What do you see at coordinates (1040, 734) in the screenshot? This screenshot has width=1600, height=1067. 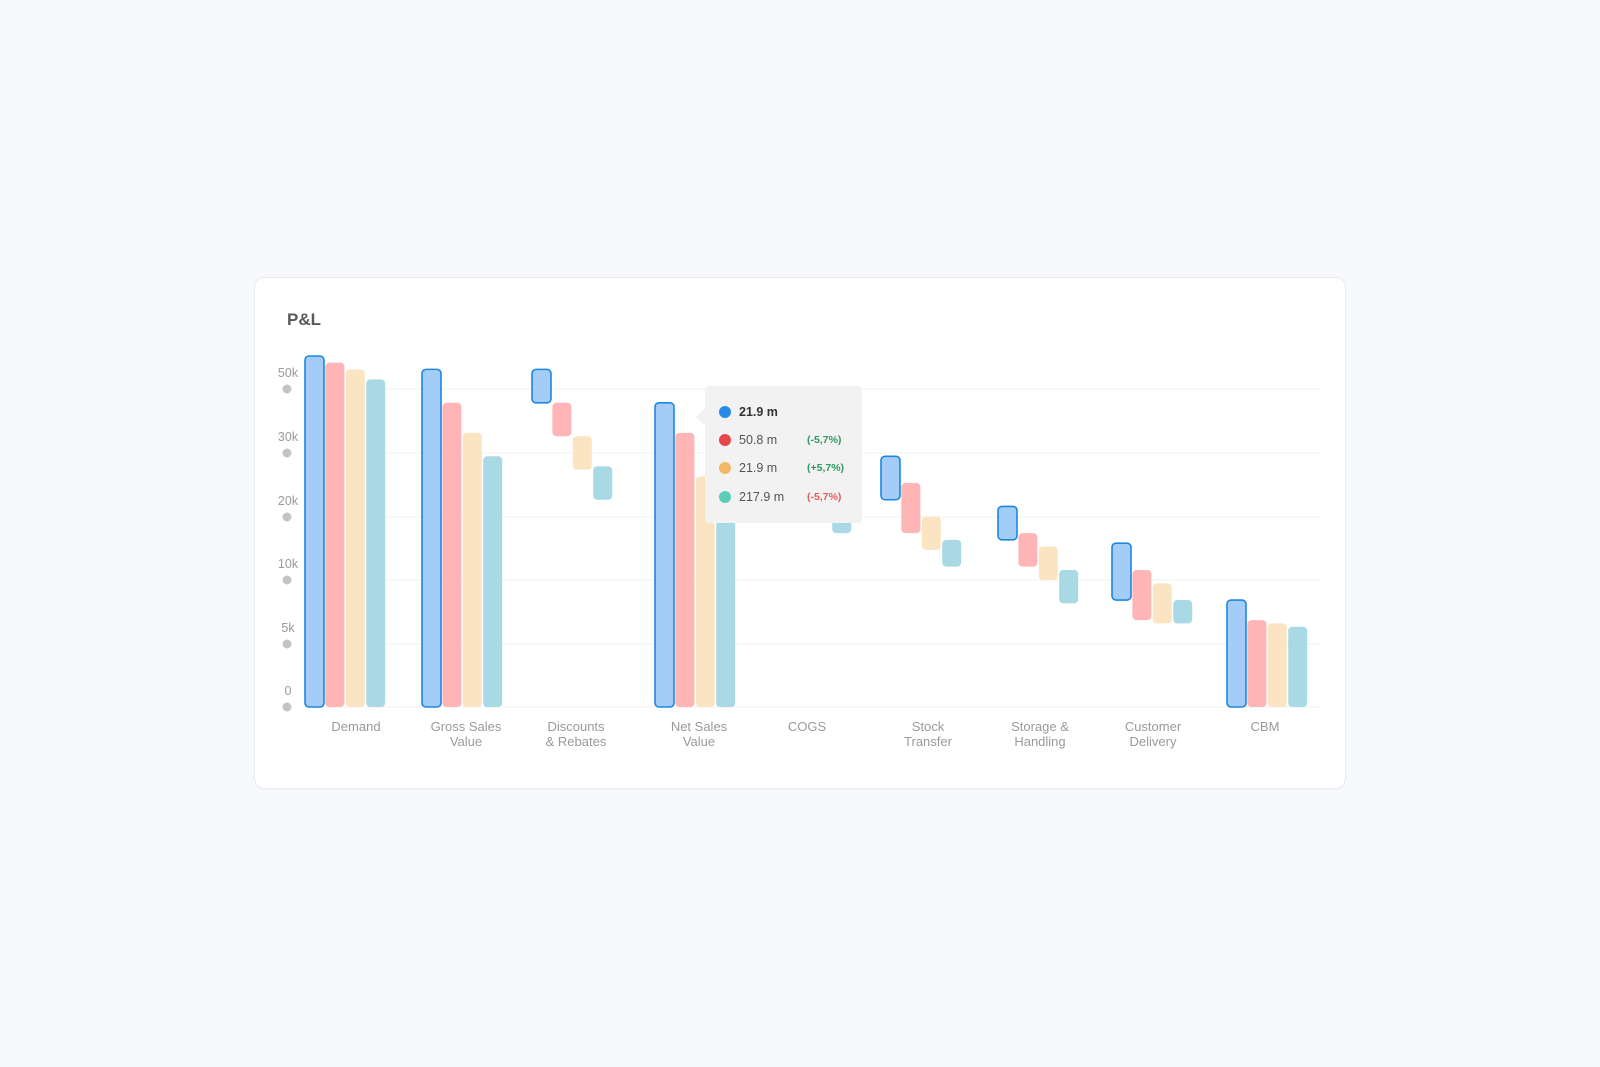 I see `xtick-label: Storage & Handling` at bounding box center [1040, 734].